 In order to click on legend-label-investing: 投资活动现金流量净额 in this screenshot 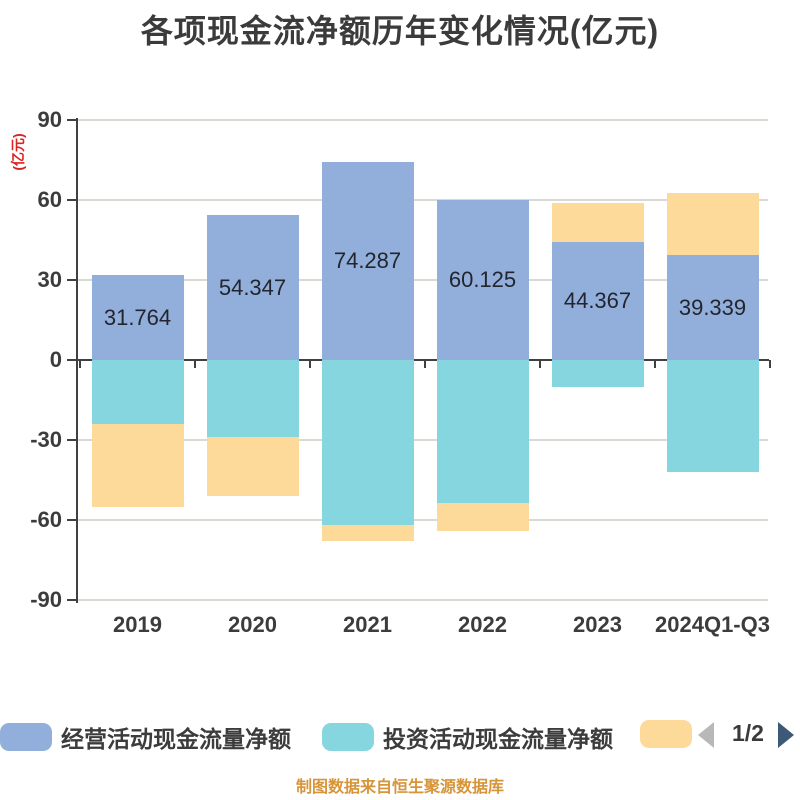, I will do `click(498, 739)`.